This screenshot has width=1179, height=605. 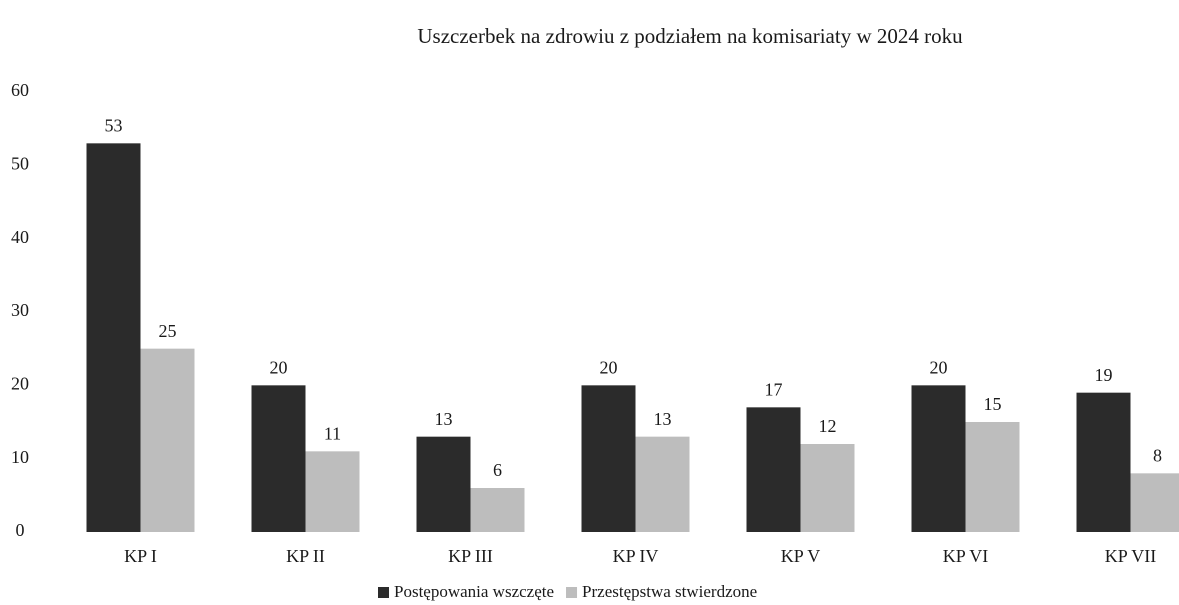 I want to click on x-tick-label: KP VII, so click(x=1131, y=556).